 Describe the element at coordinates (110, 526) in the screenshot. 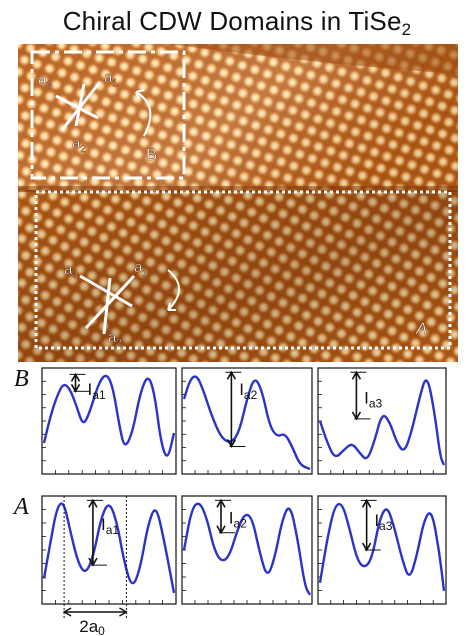

I see `profile-panel-a-1-intensity-label: Ia1` at that location.